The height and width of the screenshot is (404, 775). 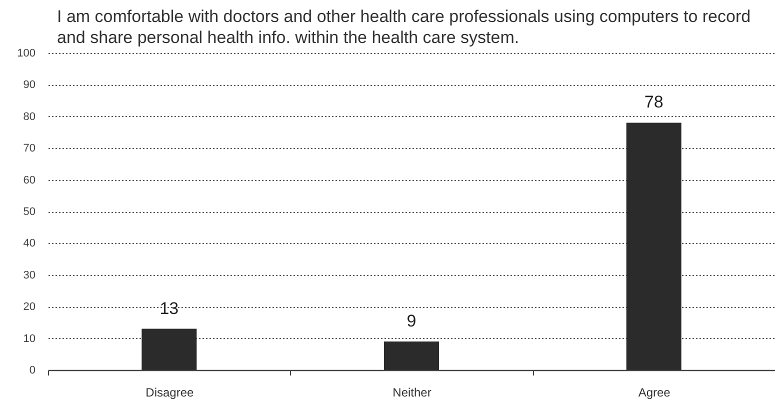 I want to click on data-label: 9, so click(x=411, y=320).